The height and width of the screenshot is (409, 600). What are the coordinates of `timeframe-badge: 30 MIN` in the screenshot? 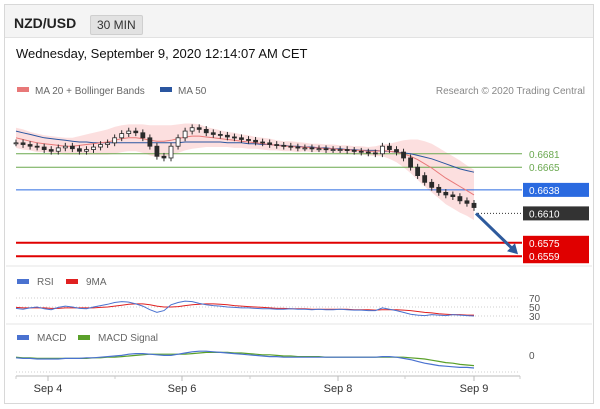 It's located at (116, 25).